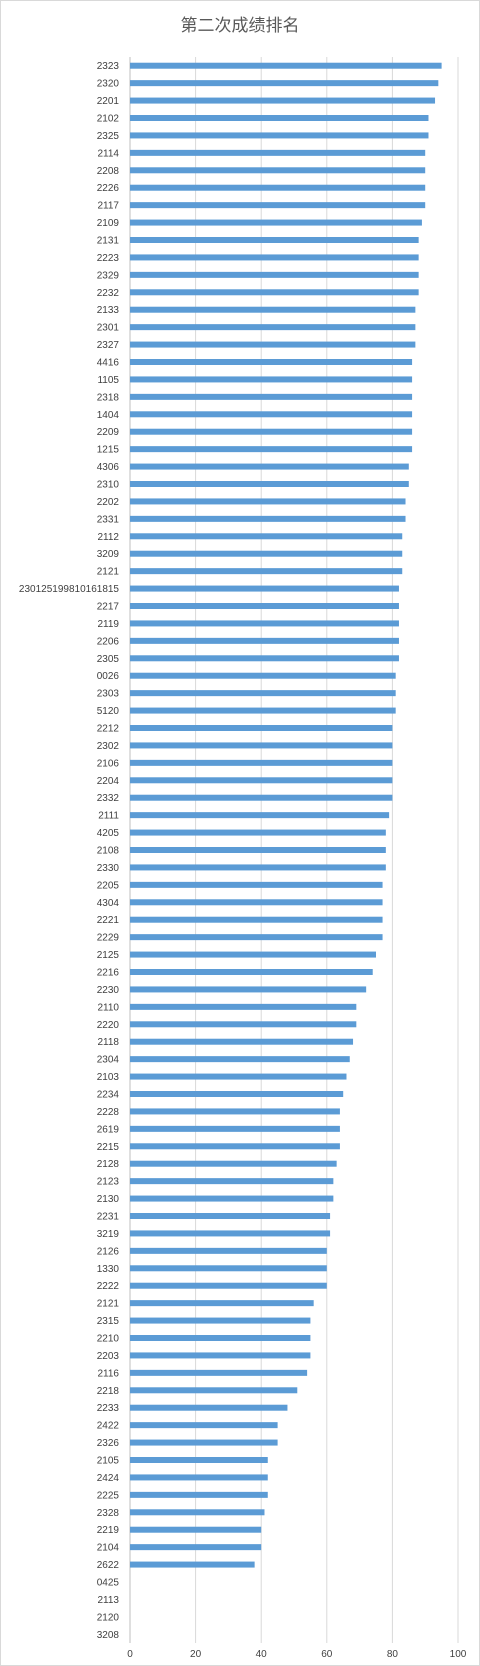 The height and width of the screenshot is (1666, 480). I want to click on category-label: 3209, so click(108, 554).